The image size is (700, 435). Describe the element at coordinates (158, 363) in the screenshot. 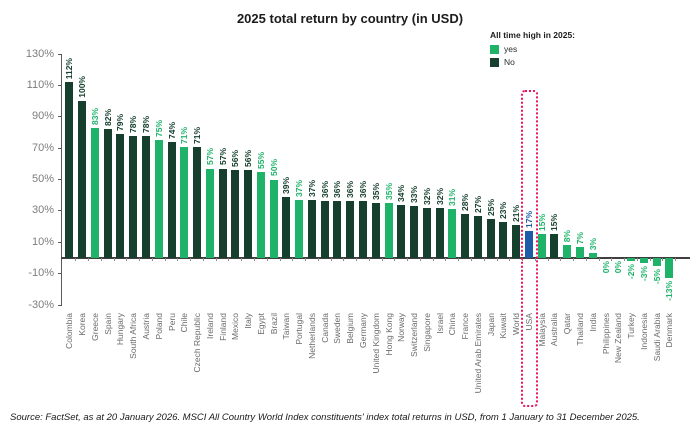

I see `country-label-cell: Poland` at that location.